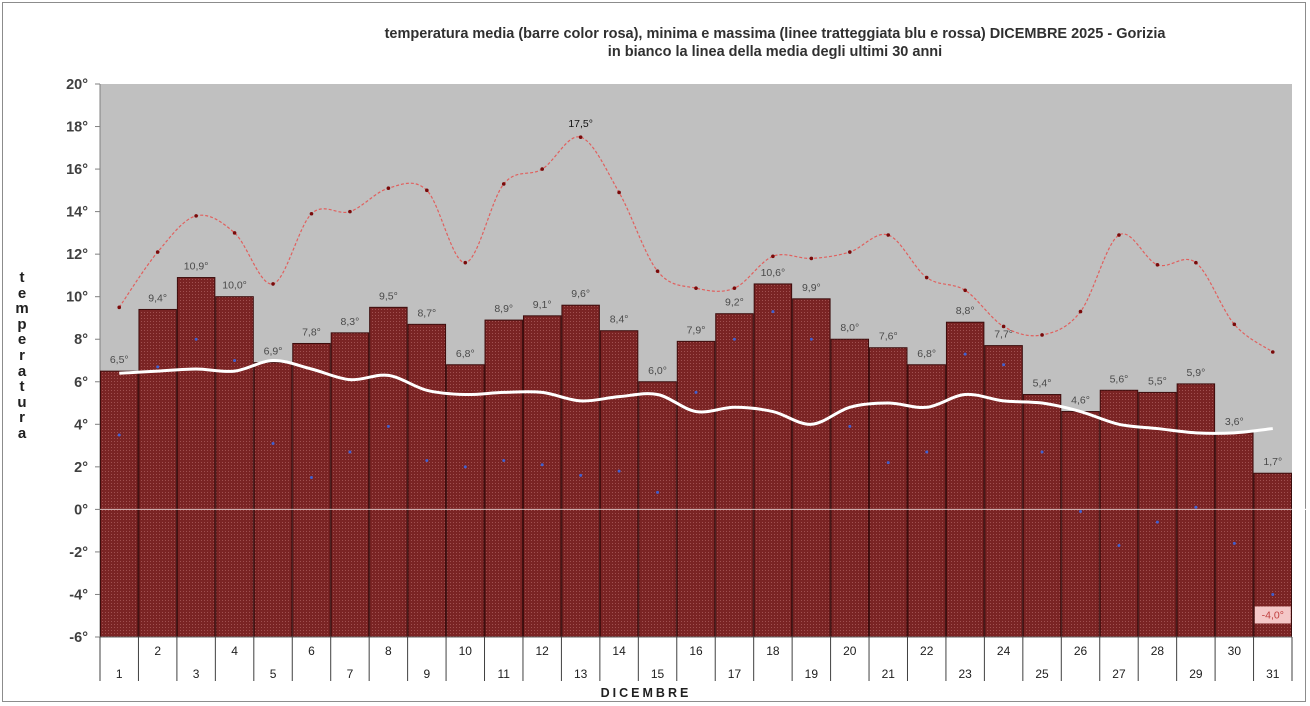 This screenshot has width=1310, height=706. I want to click on avg-30yr-line, so click(696, 396).